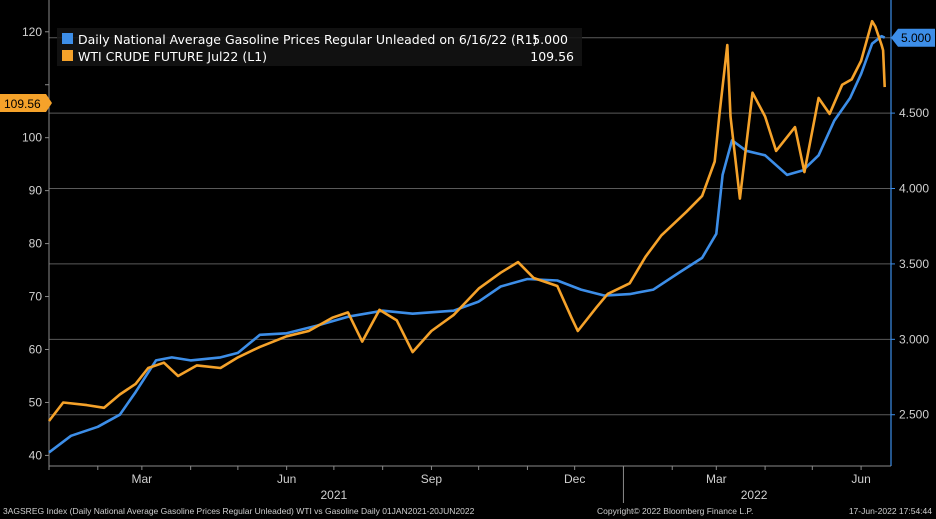  What do you see at coordinates (914, 339) in the screenshot?
I see `right-tick-label-3: 3.000` at bounding box center [914, 339].